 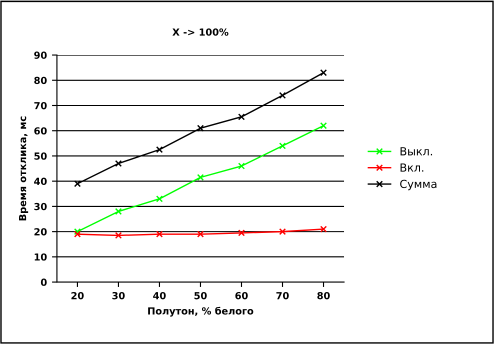 I want to click on y-tick-label: 40, so click(x=40, y=182).